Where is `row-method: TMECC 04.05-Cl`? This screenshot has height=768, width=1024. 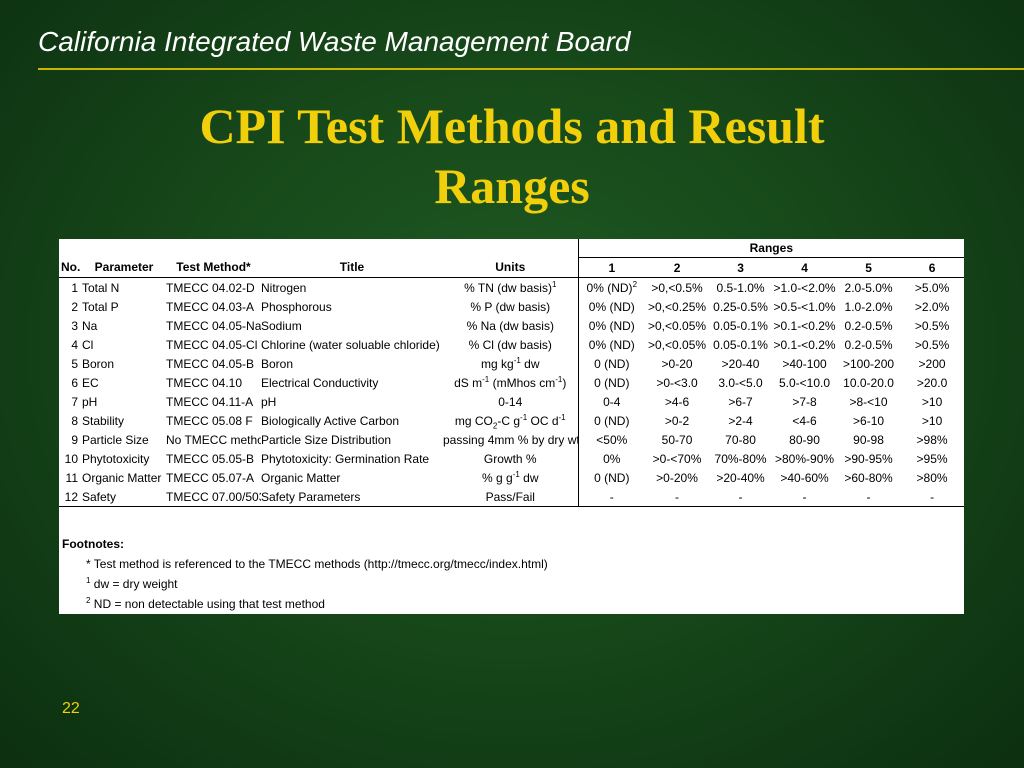 row-method: TMECC 04.05-Cl is located at coordinates (212, 344).